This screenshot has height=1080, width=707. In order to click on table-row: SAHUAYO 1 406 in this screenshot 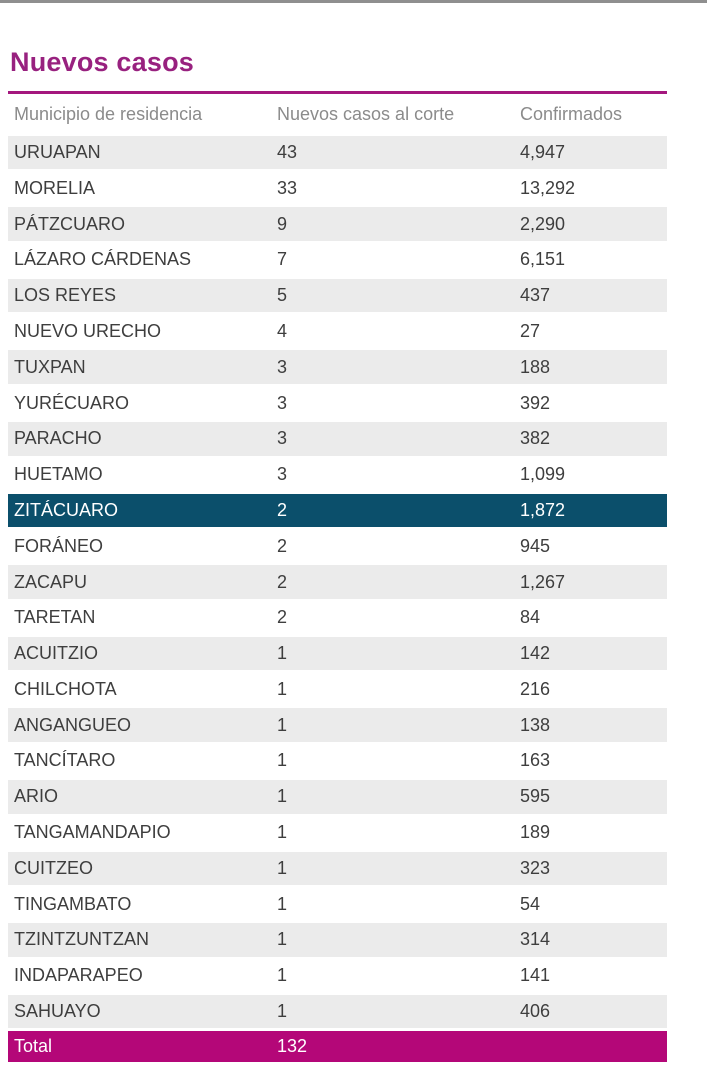, I will do `click(337, 1011)`.